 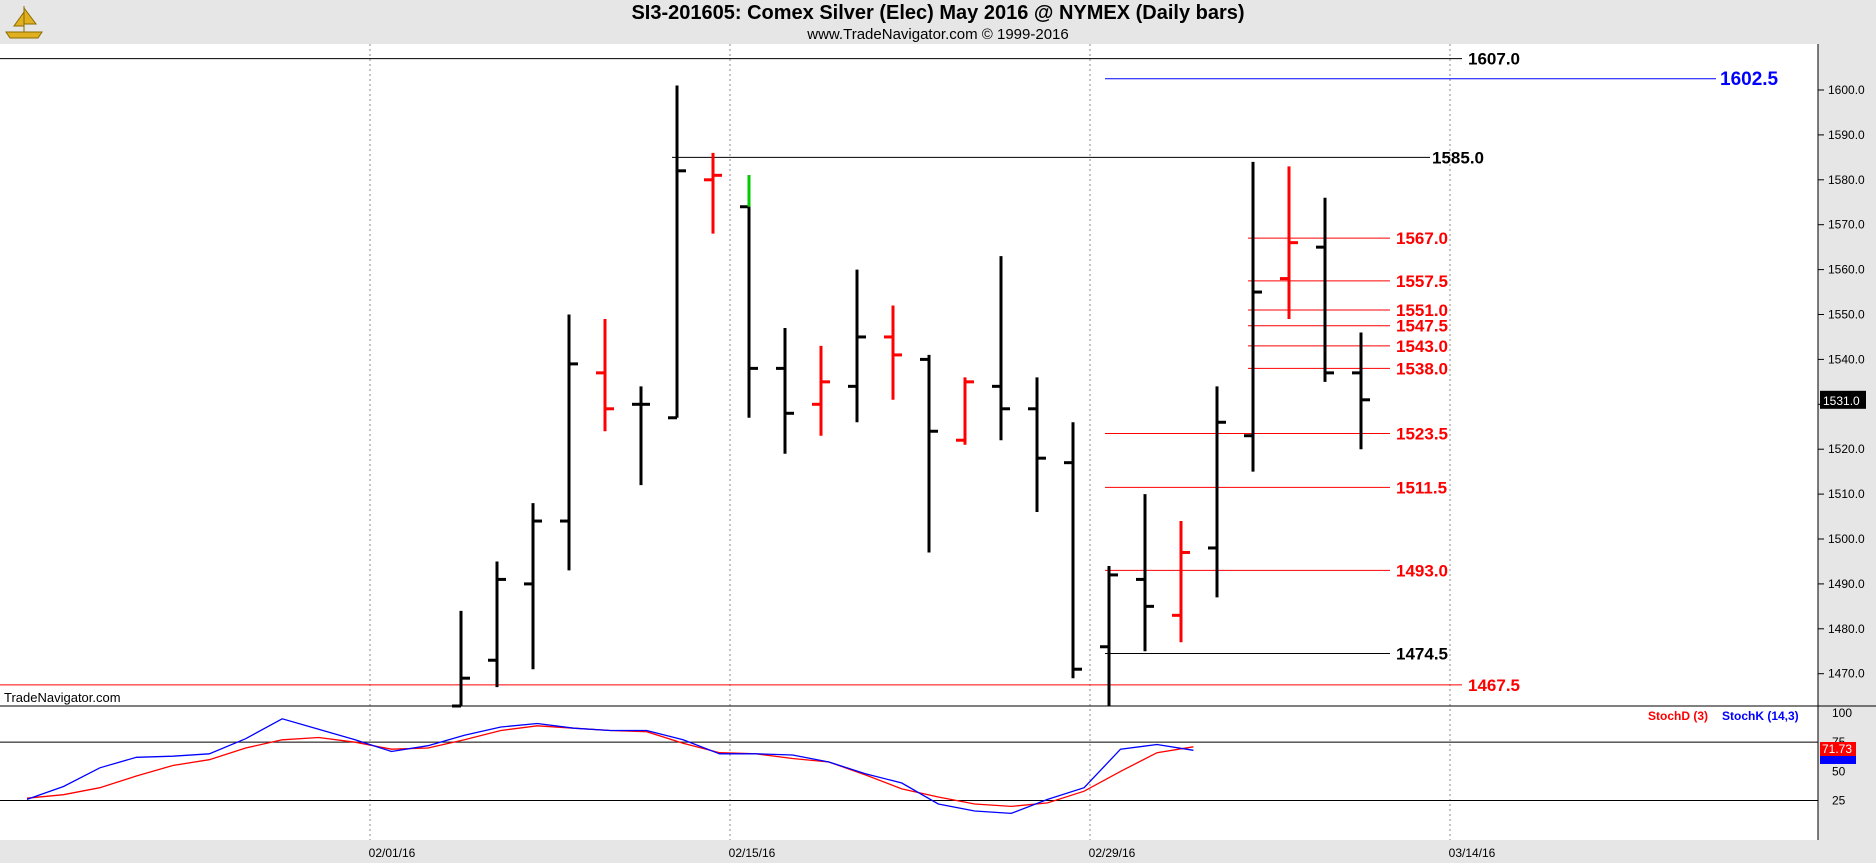 I want to click on y-tick-label: 1540.0, so click(x=1846, y=359).